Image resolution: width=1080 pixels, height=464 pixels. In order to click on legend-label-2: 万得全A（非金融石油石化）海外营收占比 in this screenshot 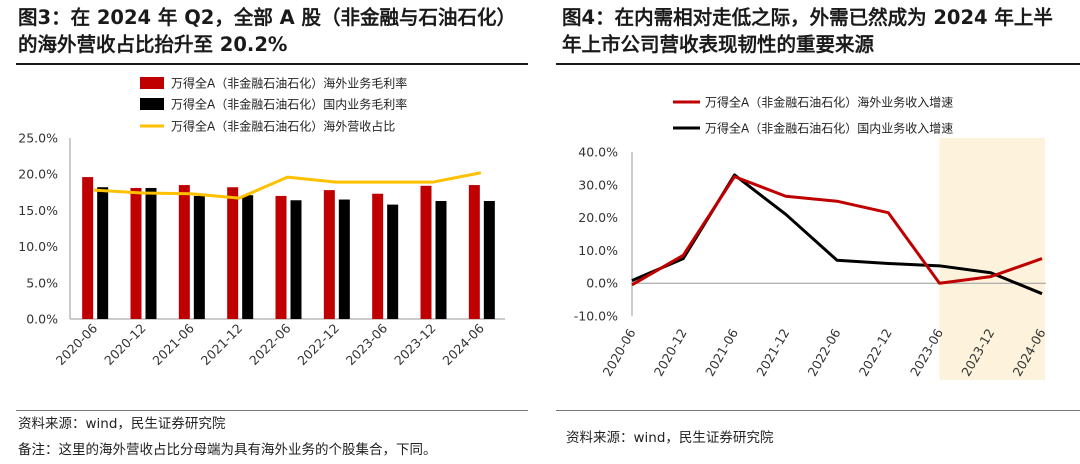, I will do `click(283, 126)`.